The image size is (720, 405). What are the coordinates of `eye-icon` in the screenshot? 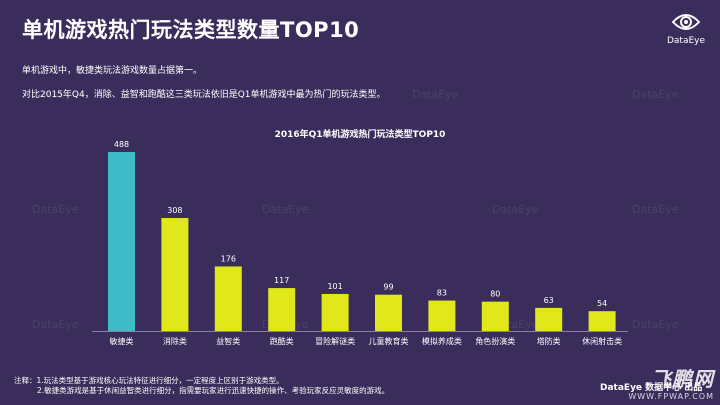 It's located at (686, 22).